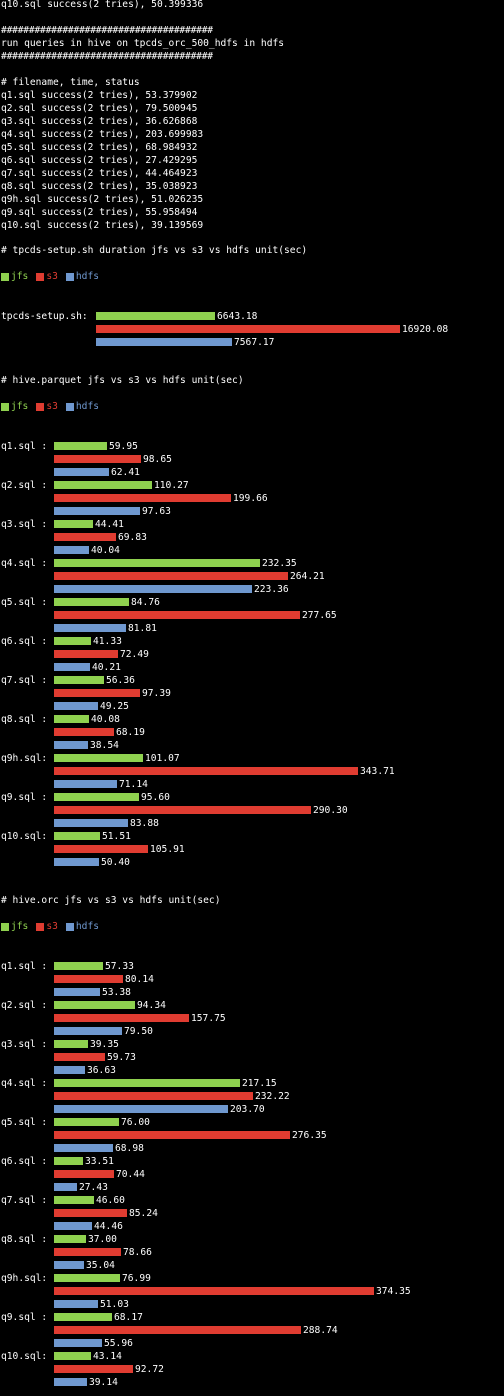  What do you see at coordinates (208, 1018) in the screenshot?
I see `value-label-s3: 157.75` at bounding box center [208, 1018].